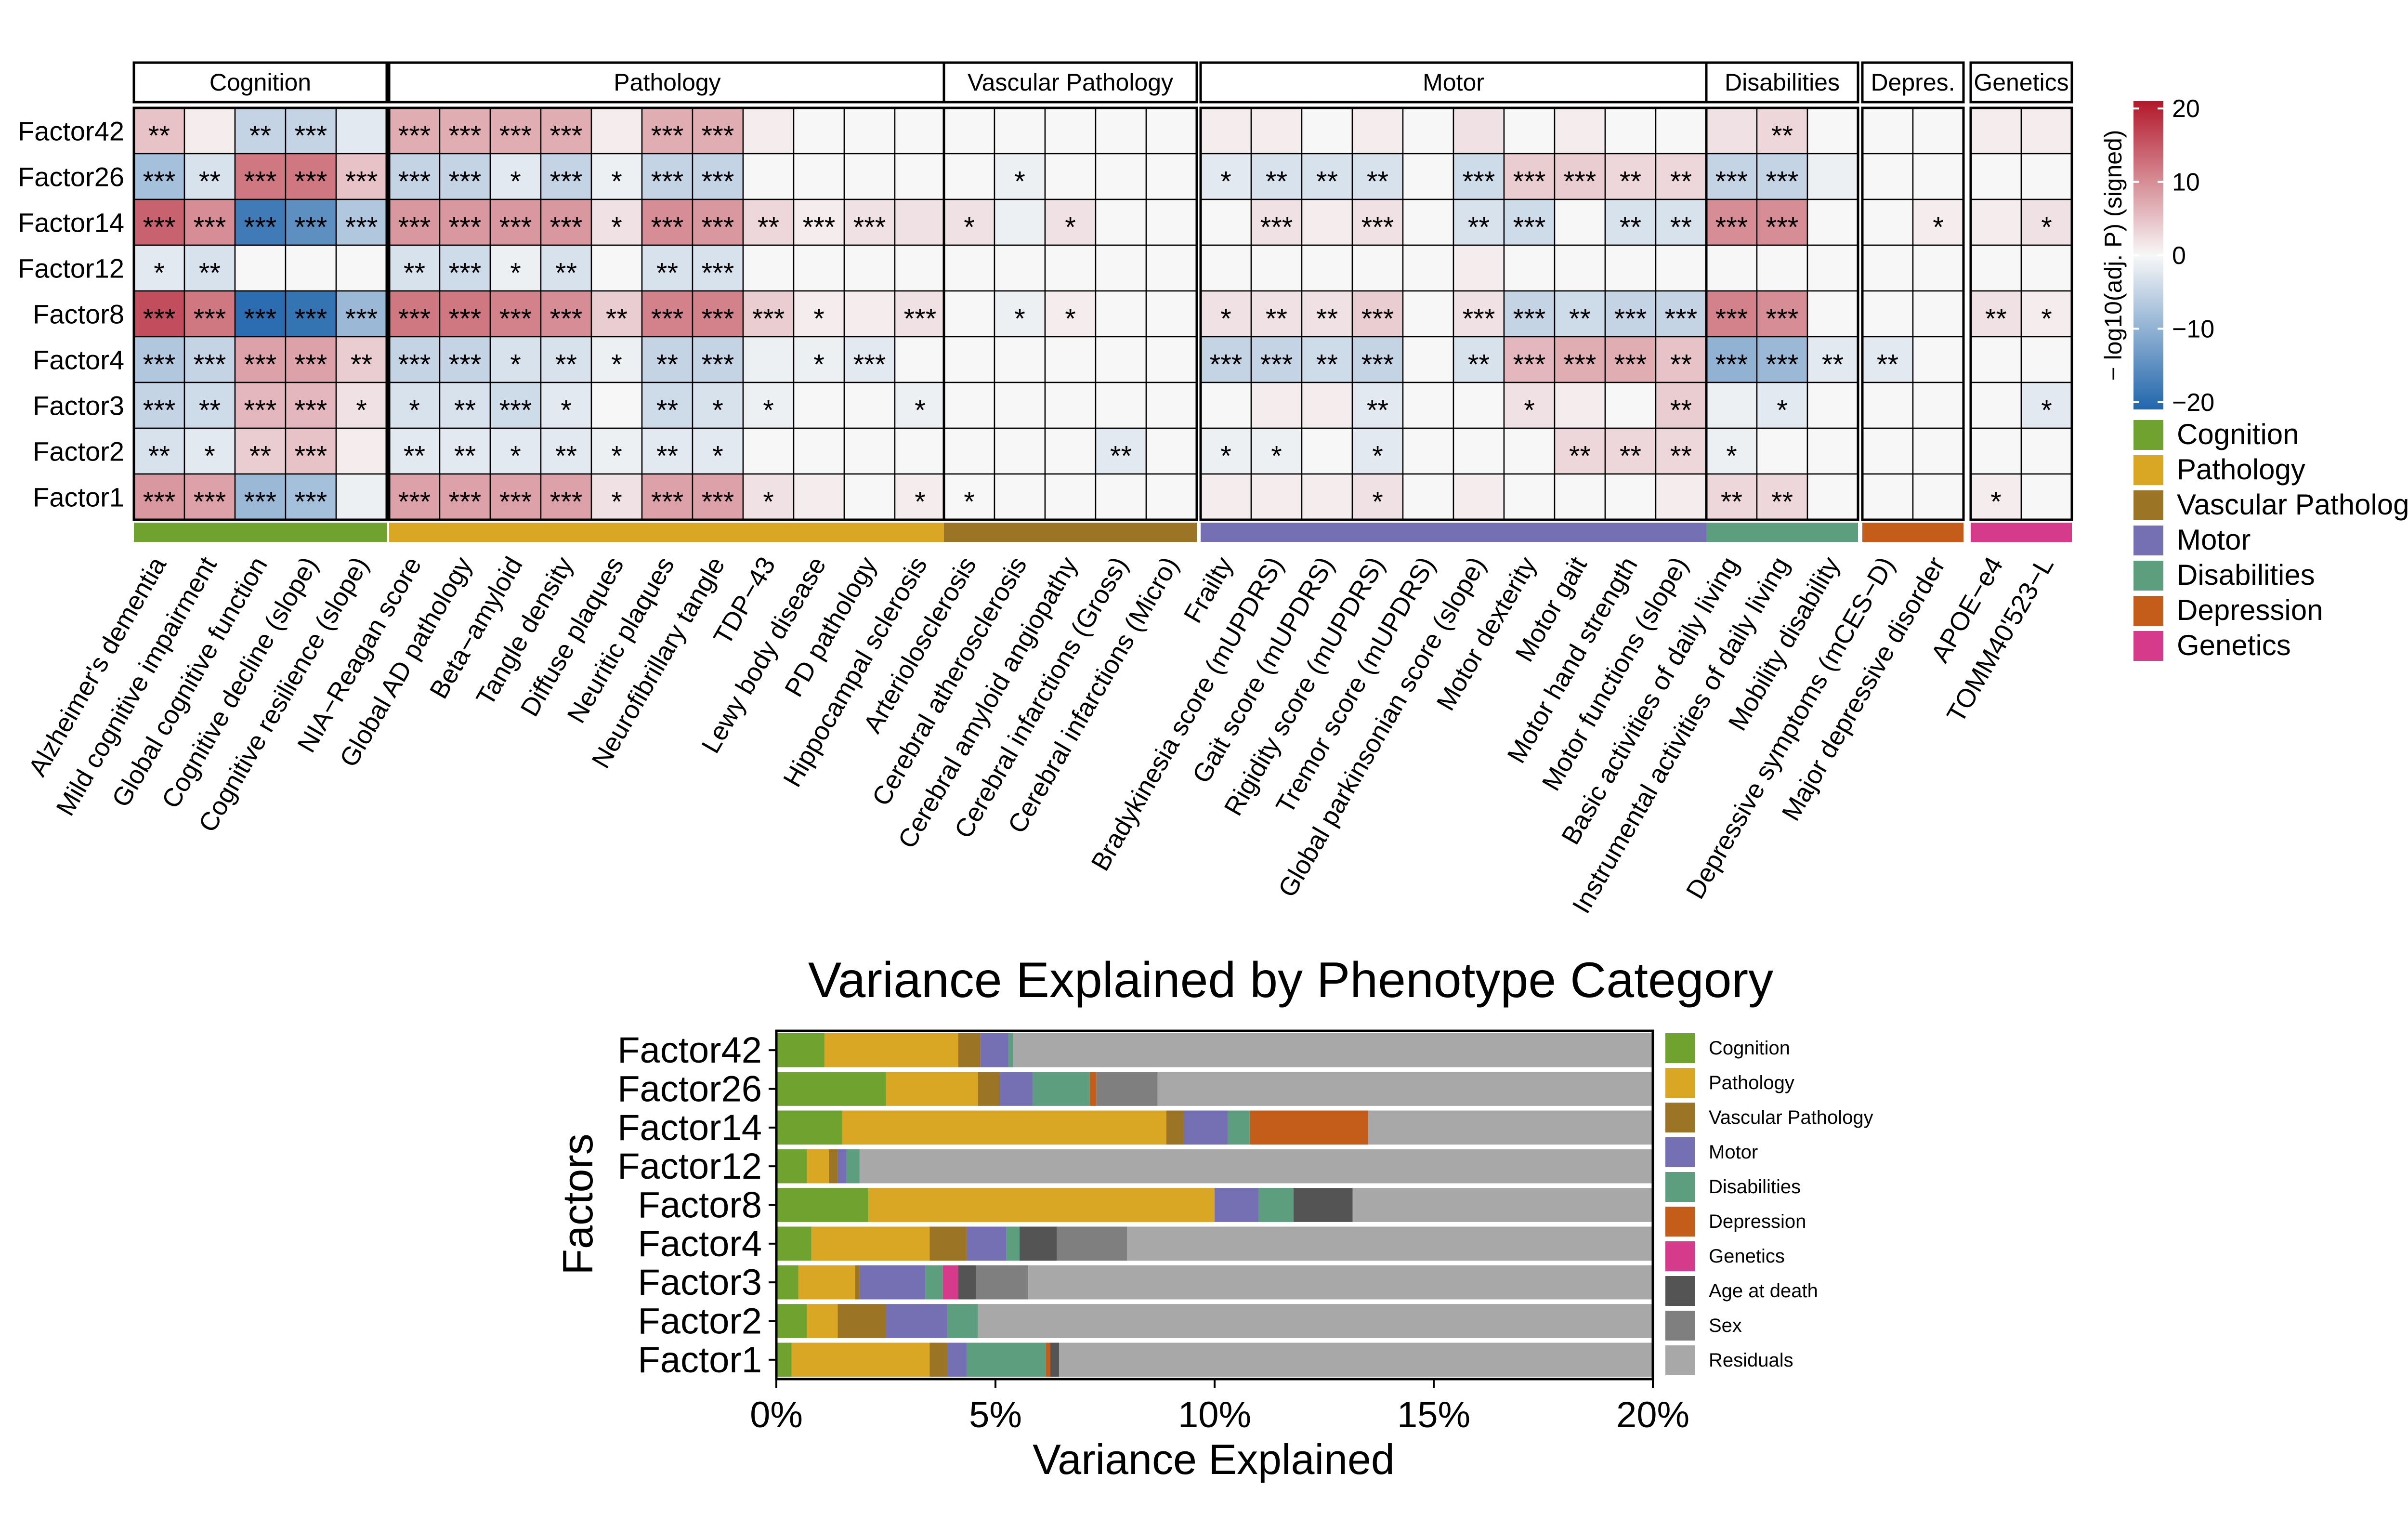 The width and height of the screenshot is (2408, 1513). What do you see at coordinates (1782, 82) in the screenshot?
I see `group-header-label: Disabilities` at bounding box center [1782, 82].